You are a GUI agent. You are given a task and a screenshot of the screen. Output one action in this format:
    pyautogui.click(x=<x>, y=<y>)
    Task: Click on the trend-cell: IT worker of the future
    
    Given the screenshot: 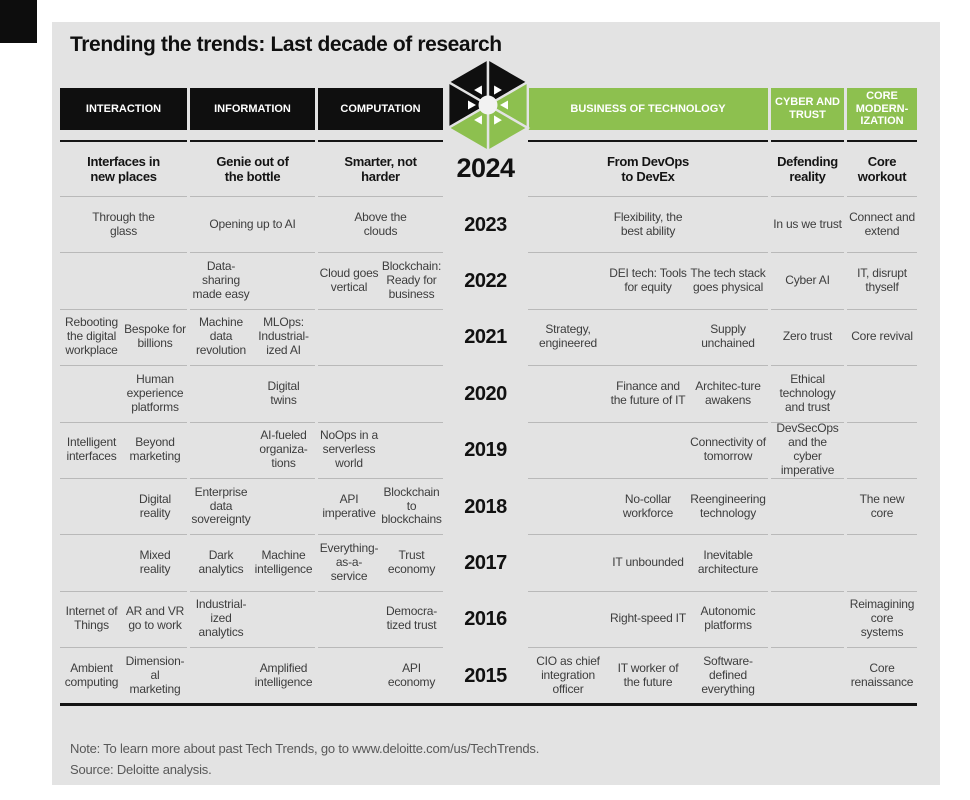 What is the action you would take?
    pyautogui.click(x=648, y=675)
    